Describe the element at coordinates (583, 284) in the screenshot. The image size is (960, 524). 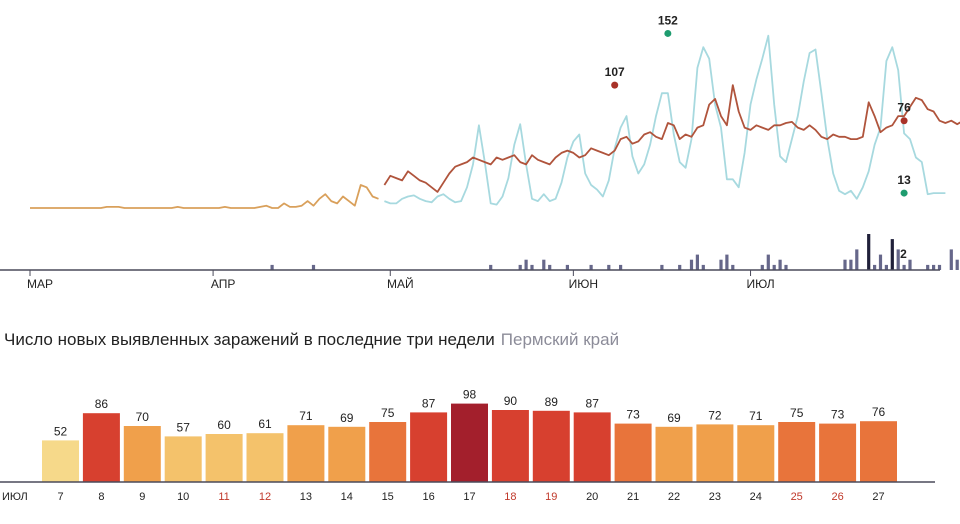
I see `month-label: ИЮН` at that location.